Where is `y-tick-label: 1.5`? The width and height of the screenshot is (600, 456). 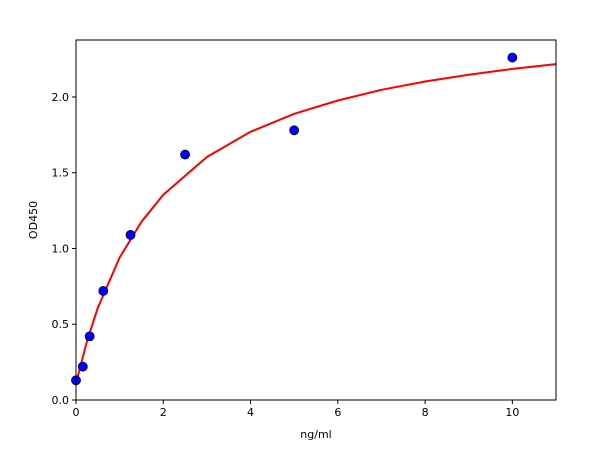 y-tick-label: 1.5 is located at coordinates (61, 173).